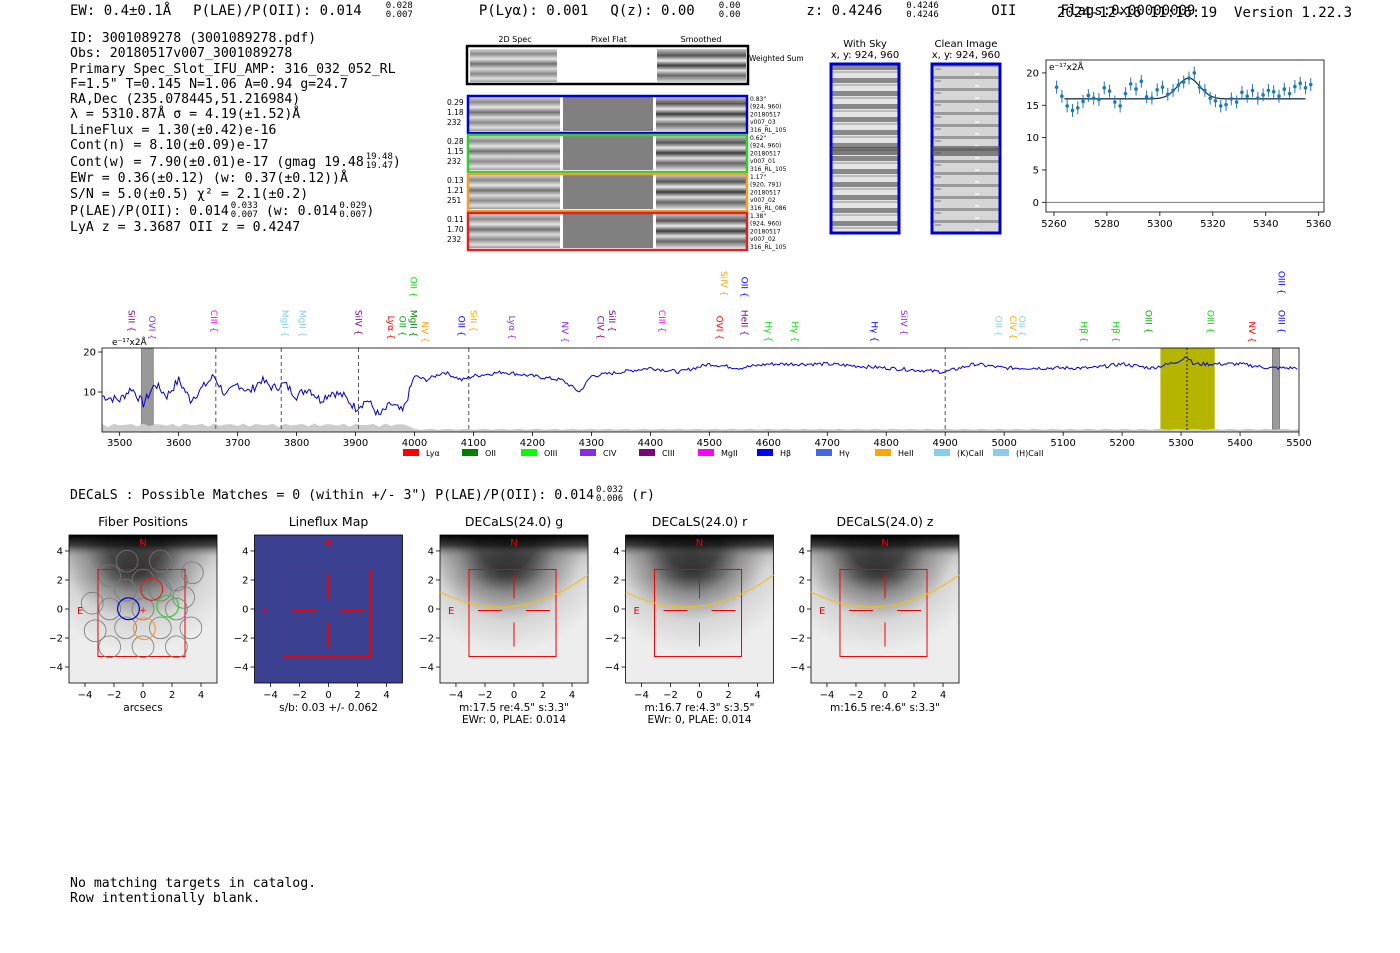  What do you see at coordinates (885, 521) in the screenshot?
I see `panel-title: DECaLS(24.0) z` at bounding box center [885, 521].